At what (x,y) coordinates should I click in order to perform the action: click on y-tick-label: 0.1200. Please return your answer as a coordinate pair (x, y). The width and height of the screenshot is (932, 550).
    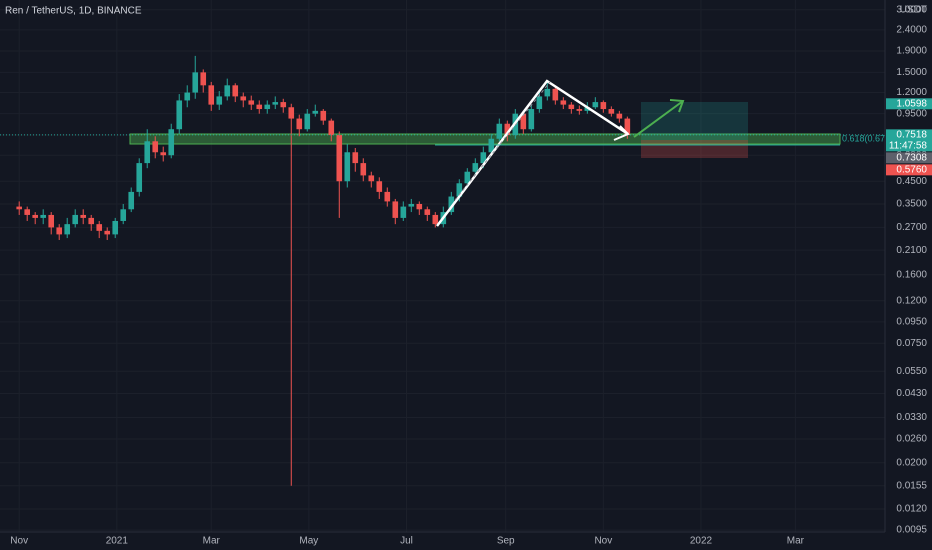
    Looking at the image, I should click on (911, 300).